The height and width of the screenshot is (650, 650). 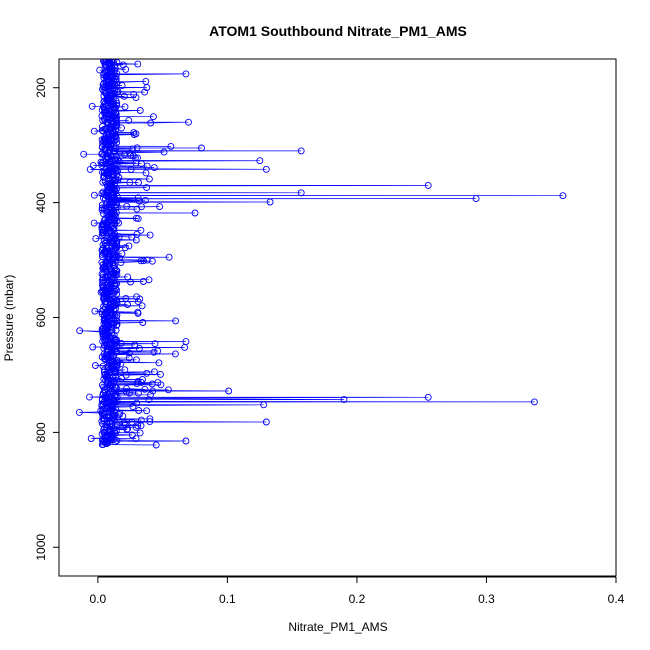 What do you see at coordinates (227, 599) in the screenshot?
I see `x-tick-label: 0.1` at bounding box center [227, 599].